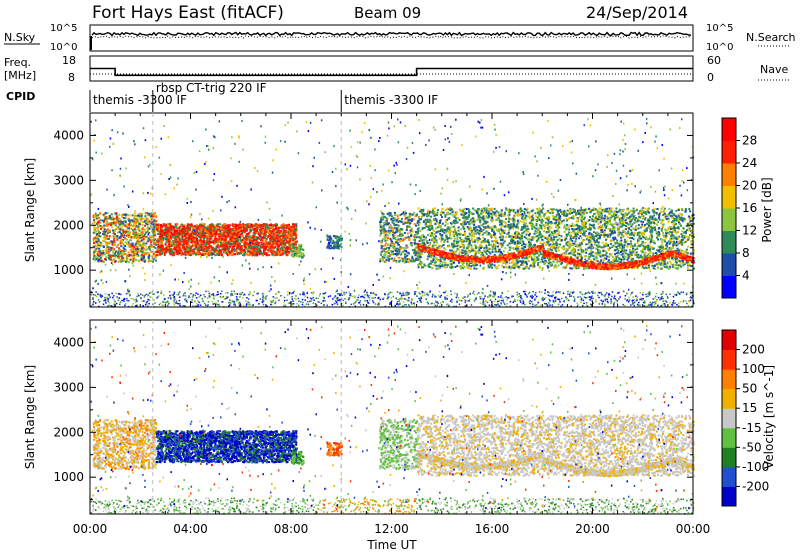  Describe the element at coordinates (387, 13) in the screenshot. I see `beam-title: Beam 09` at that location.